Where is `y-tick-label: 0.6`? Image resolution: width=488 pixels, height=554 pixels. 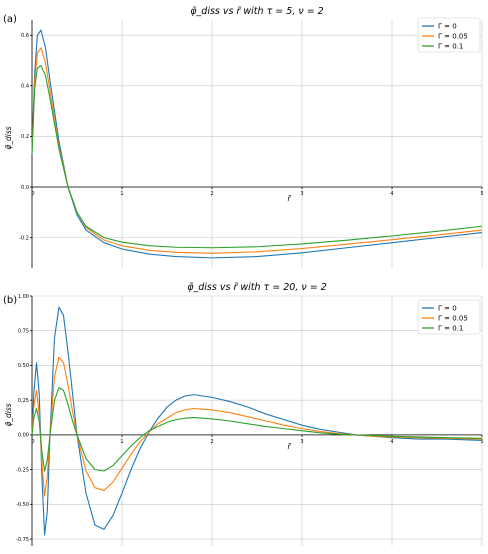 y-tick-label: 0.6 is located at coordinates (25, 36).